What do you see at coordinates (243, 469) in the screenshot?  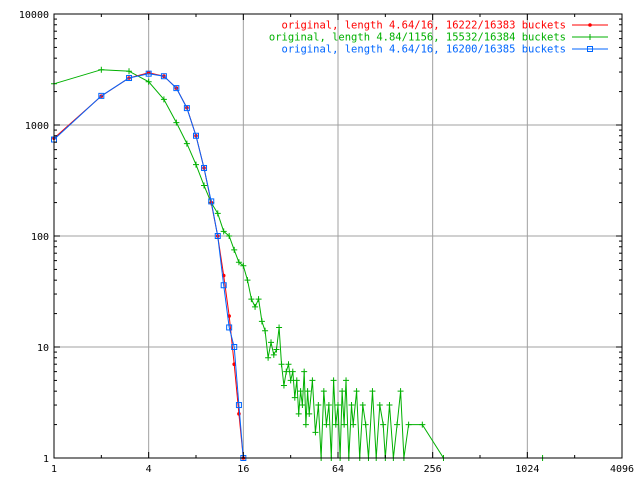 I see `x-tick-label: 16` at bounding box center [243, 469].